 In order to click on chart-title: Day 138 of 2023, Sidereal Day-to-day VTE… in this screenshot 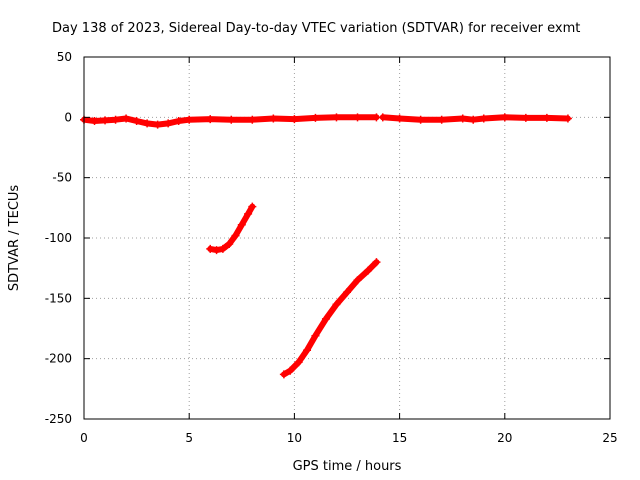, I will do `click(316, 28)`.